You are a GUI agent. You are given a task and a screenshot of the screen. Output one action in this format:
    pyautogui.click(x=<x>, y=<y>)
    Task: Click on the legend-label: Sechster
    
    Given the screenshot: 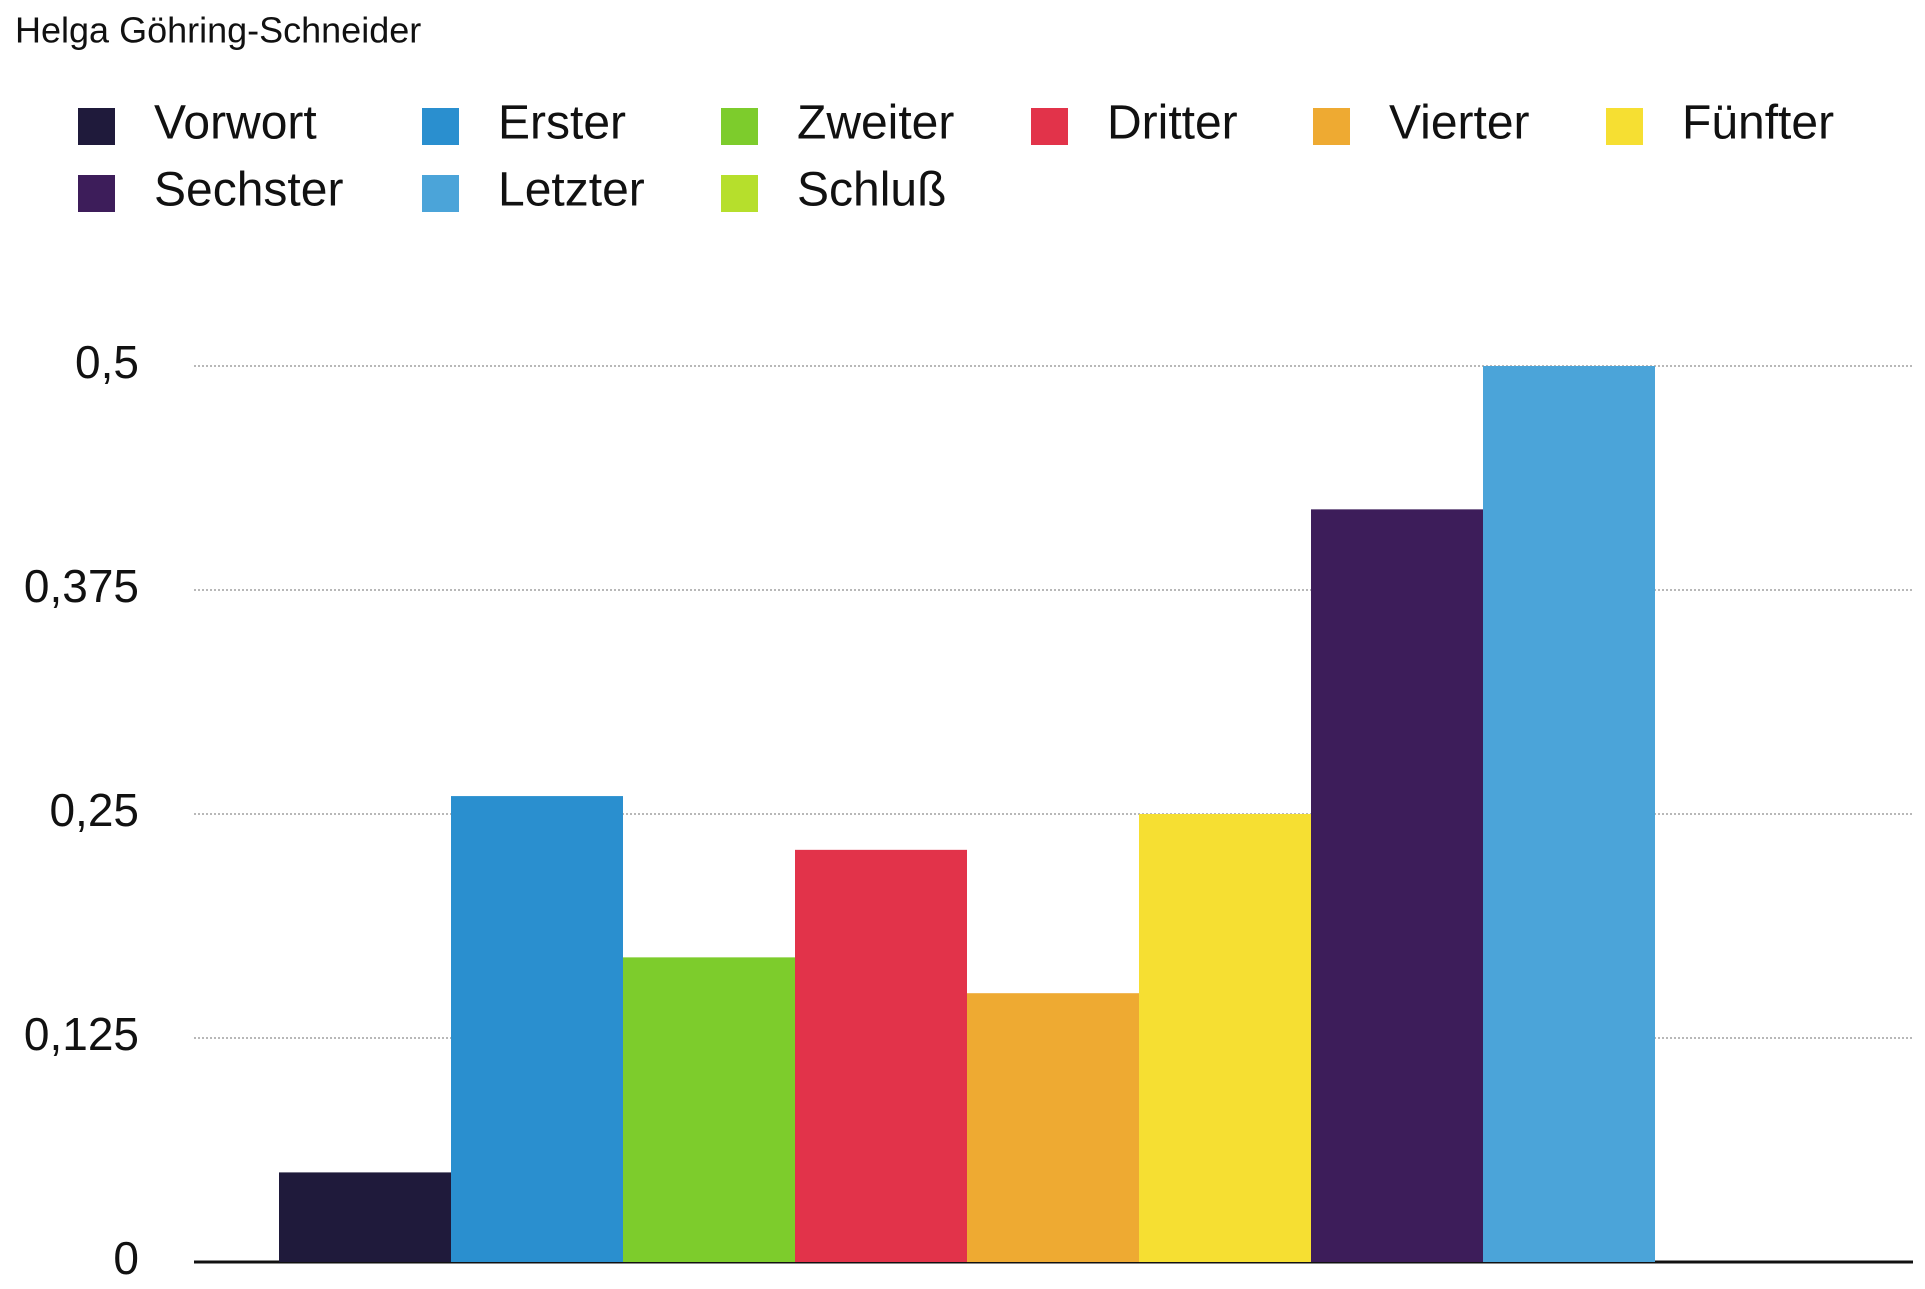 What is the action you would take?
    pyautogui.click(x=248, y=190)
    